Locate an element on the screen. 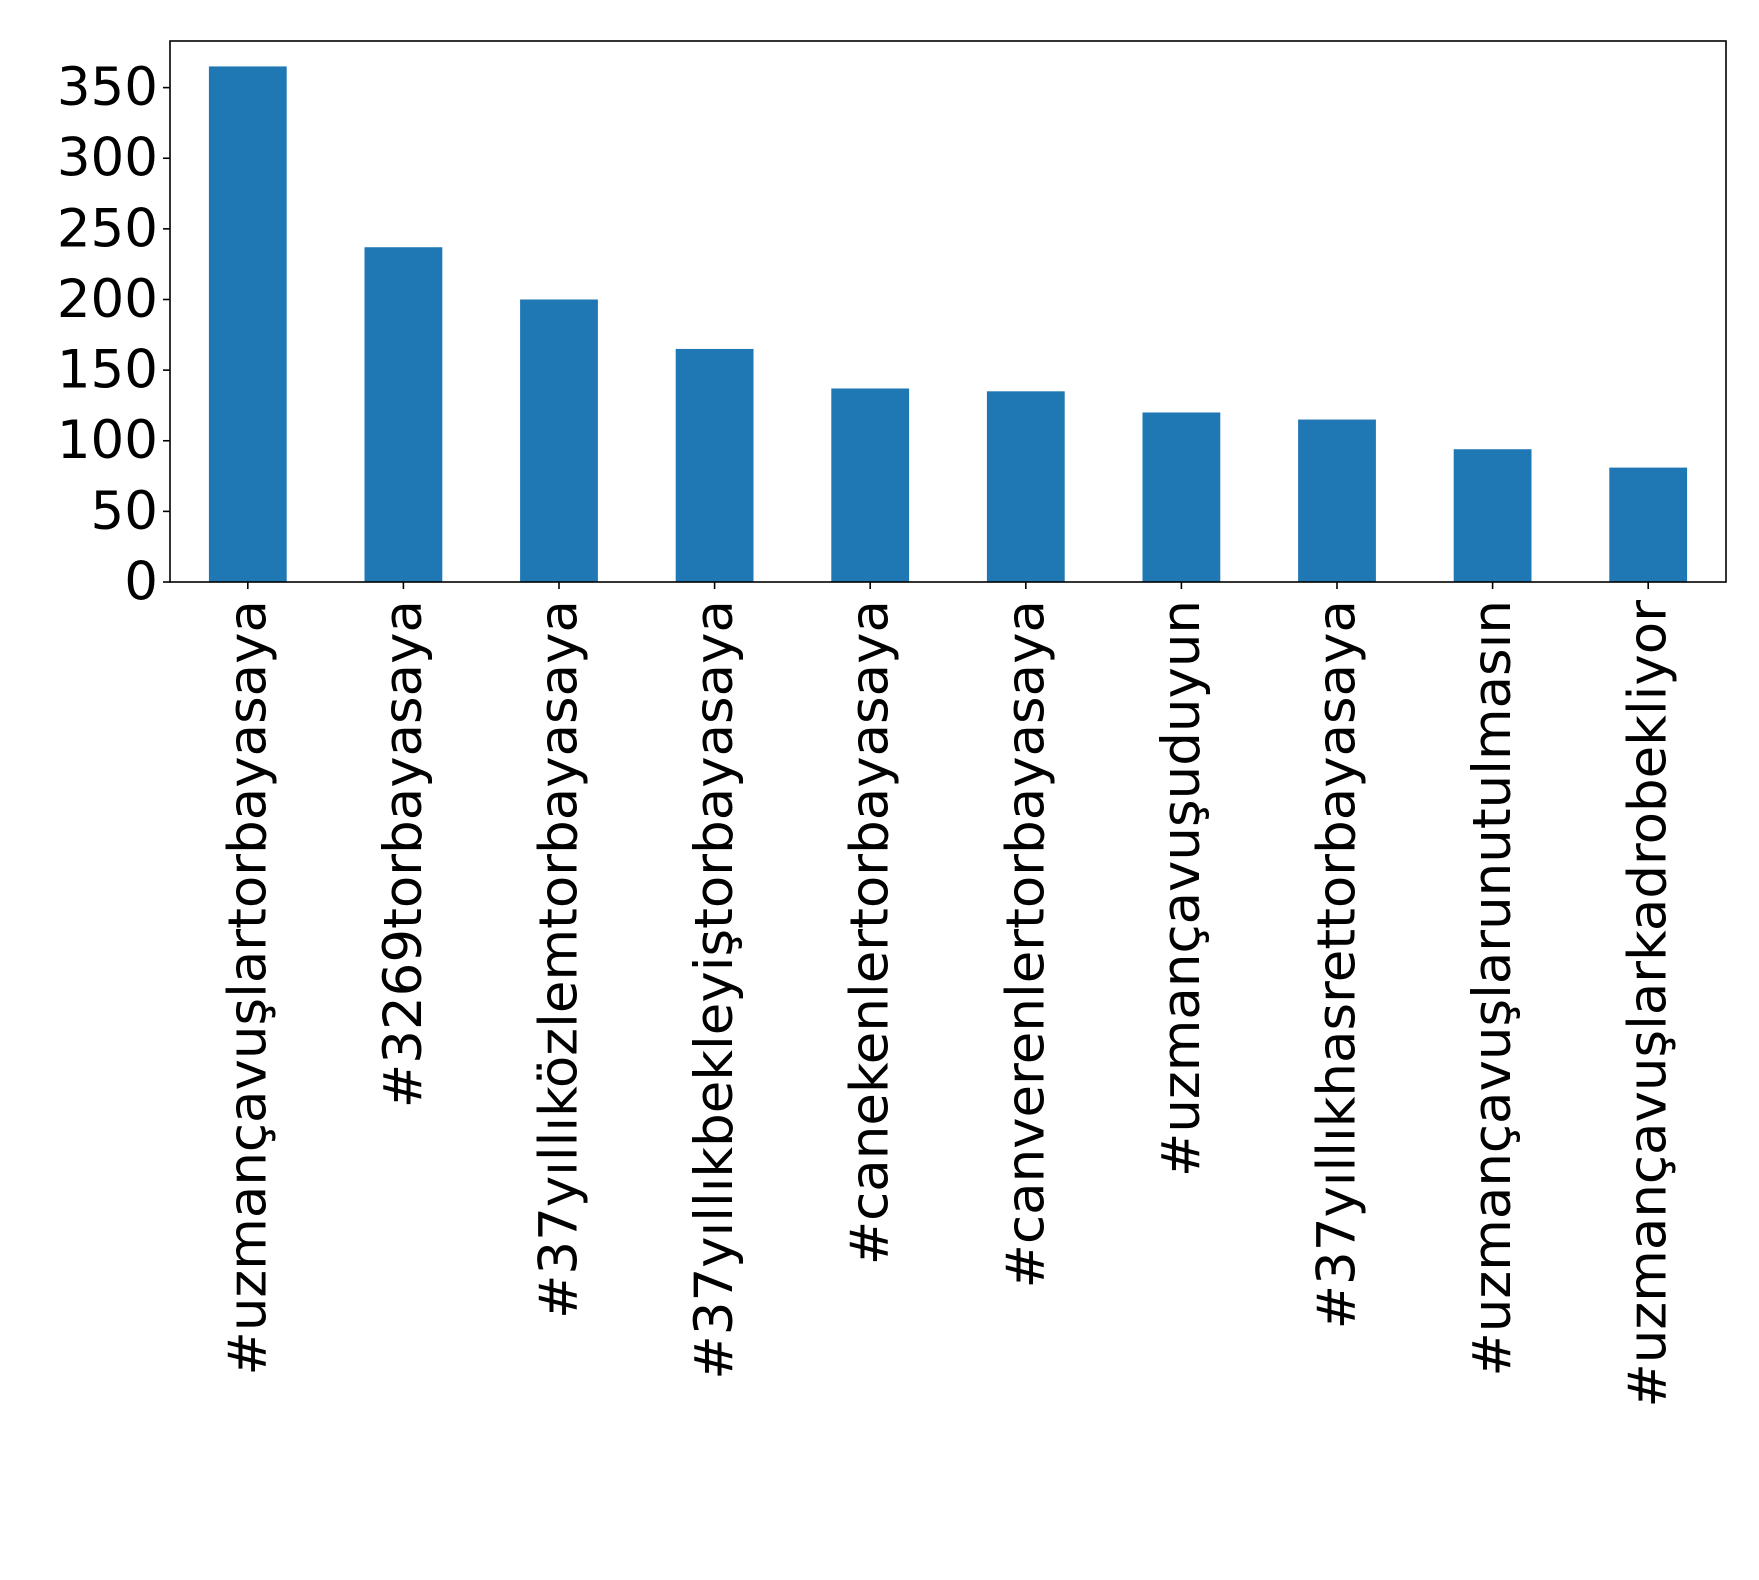 This screenshot has height=1580, width=1759. y-tick-label: 100 is located at coordinates (107, 440).